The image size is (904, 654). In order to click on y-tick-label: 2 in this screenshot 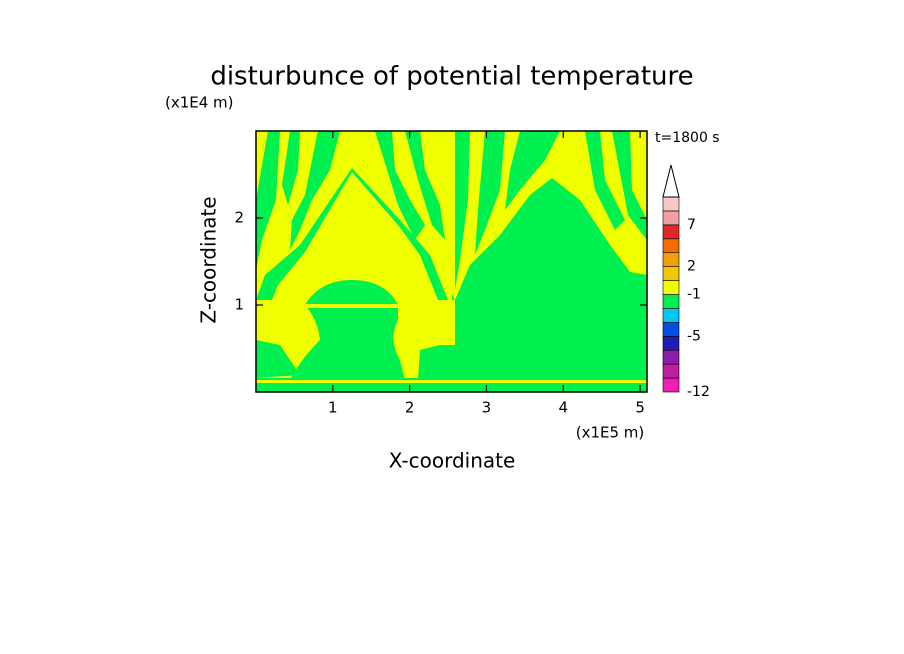, I will do `click(239, 218)`.